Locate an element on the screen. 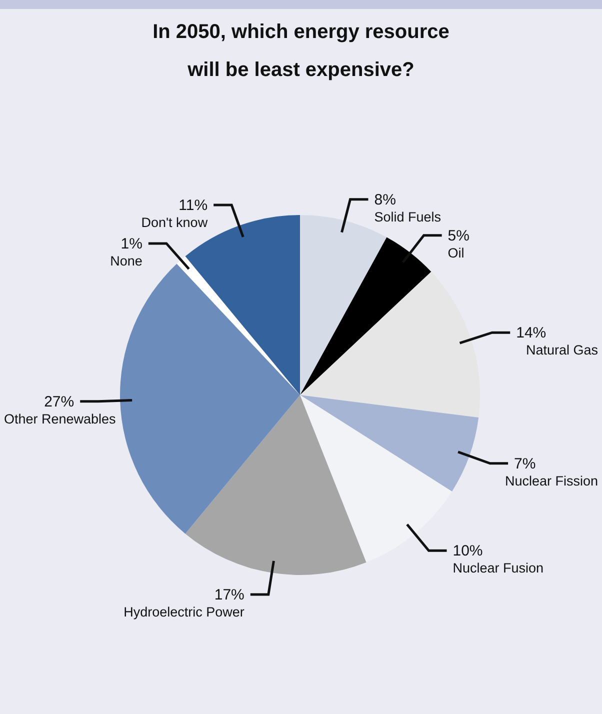 This screenshot has height=714, width=602. slice-label: Oil is located at coordinates (456, 252).